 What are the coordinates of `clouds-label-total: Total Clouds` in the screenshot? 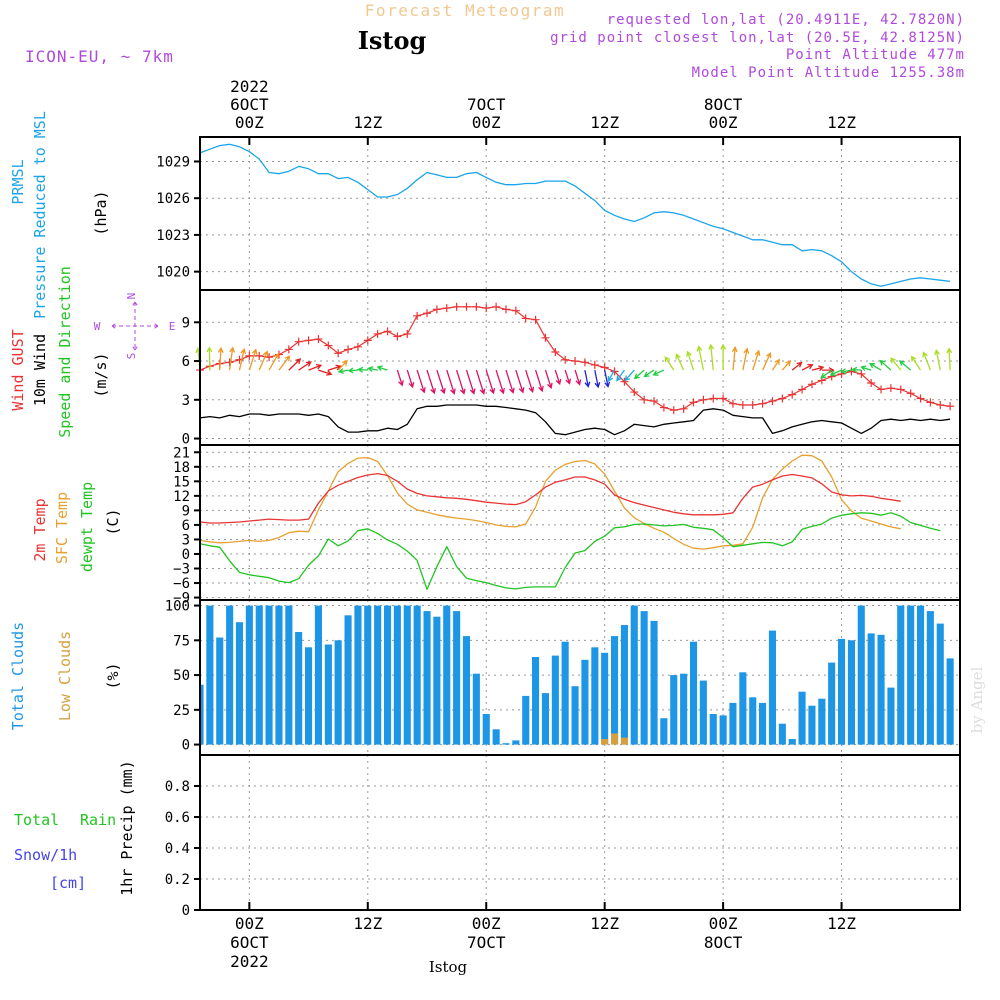 It's located at (18, 676).